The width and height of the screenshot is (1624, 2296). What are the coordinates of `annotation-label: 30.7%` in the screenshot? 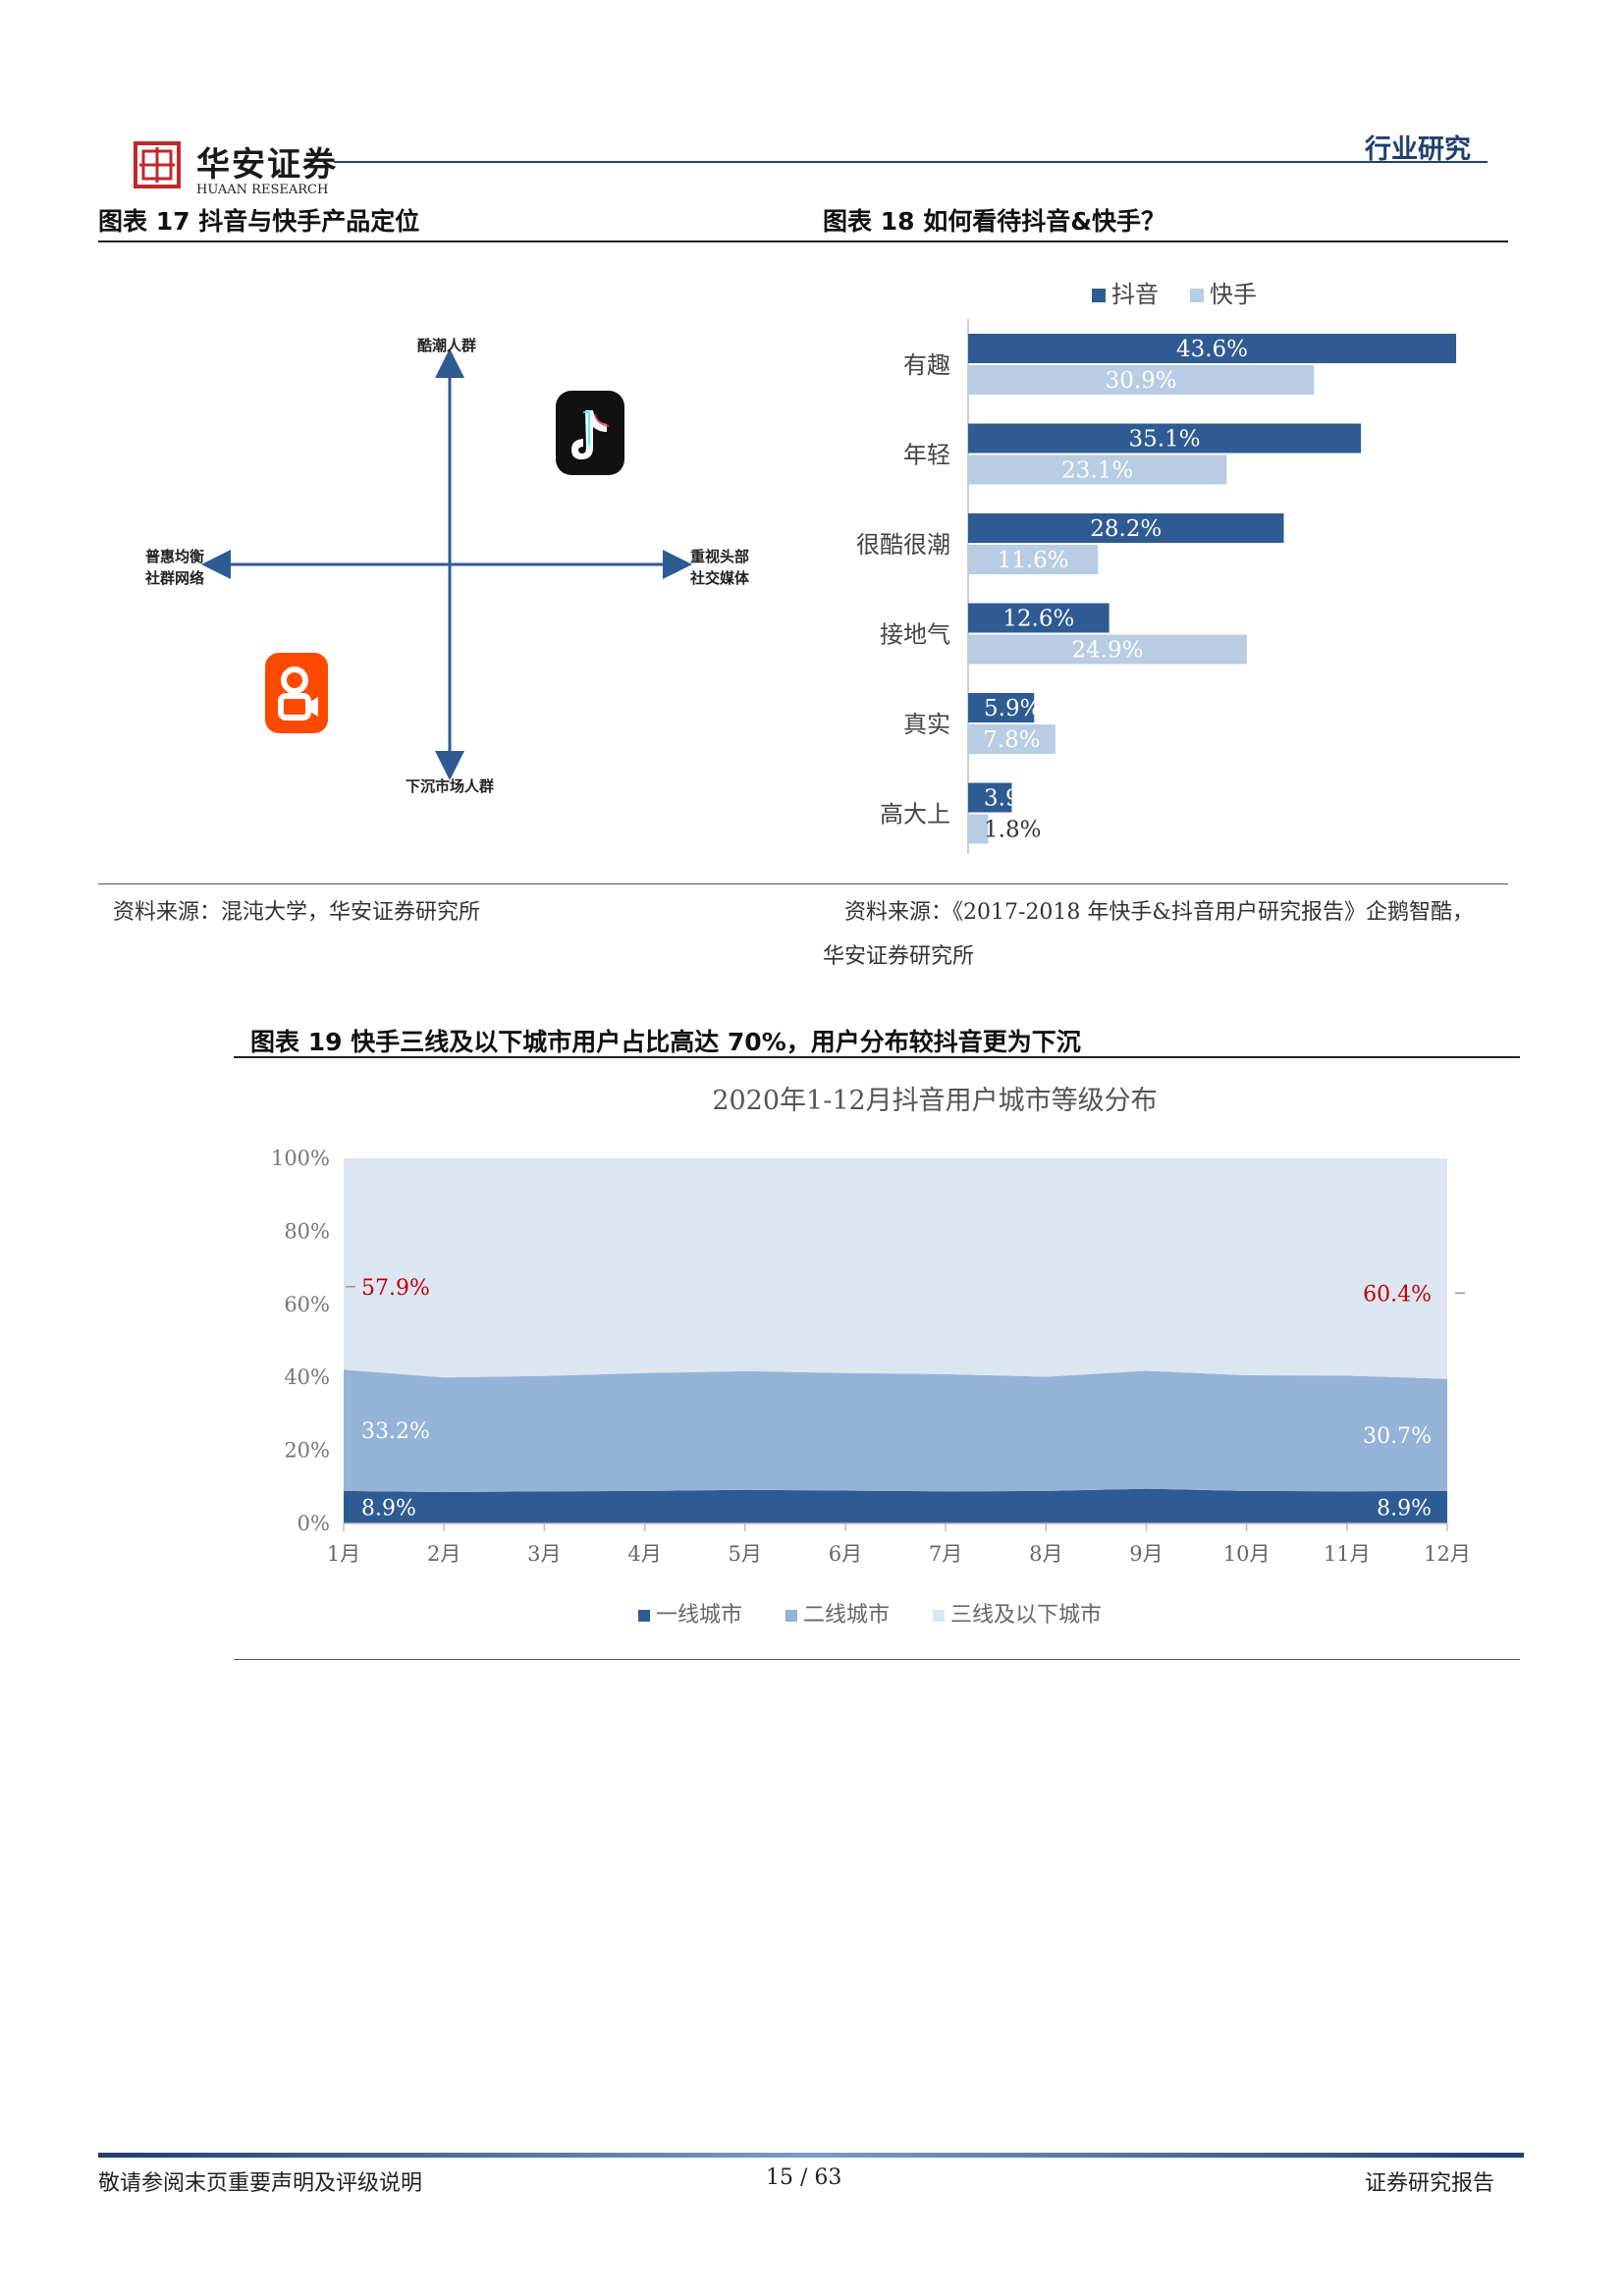 It's located at (1397, 1436).